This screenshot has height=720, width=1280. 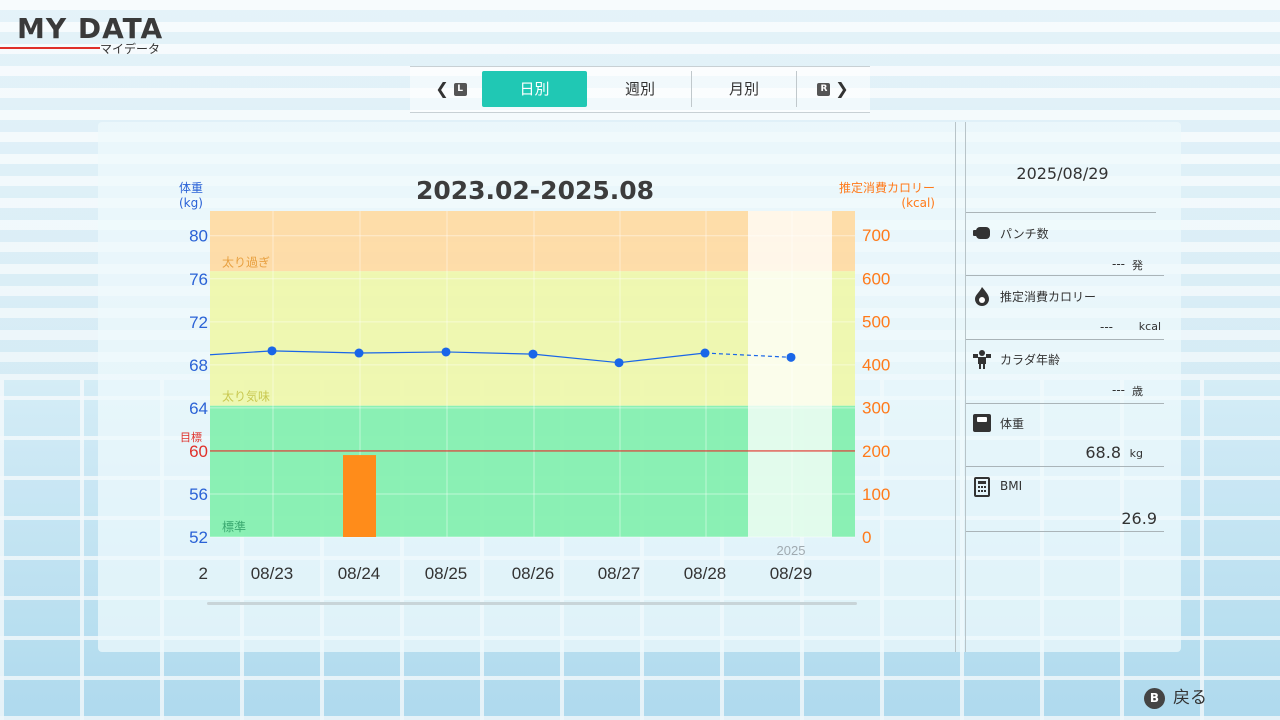 I want to click on back-label: 戻る, so click(x=1190, y=698).